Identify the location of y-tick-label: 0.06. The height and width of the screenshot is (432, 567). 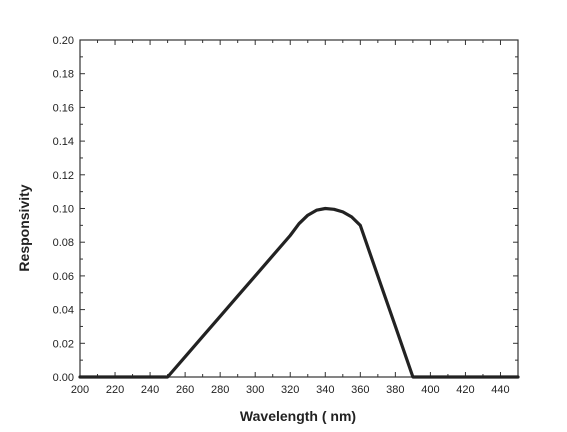
(63, 277).